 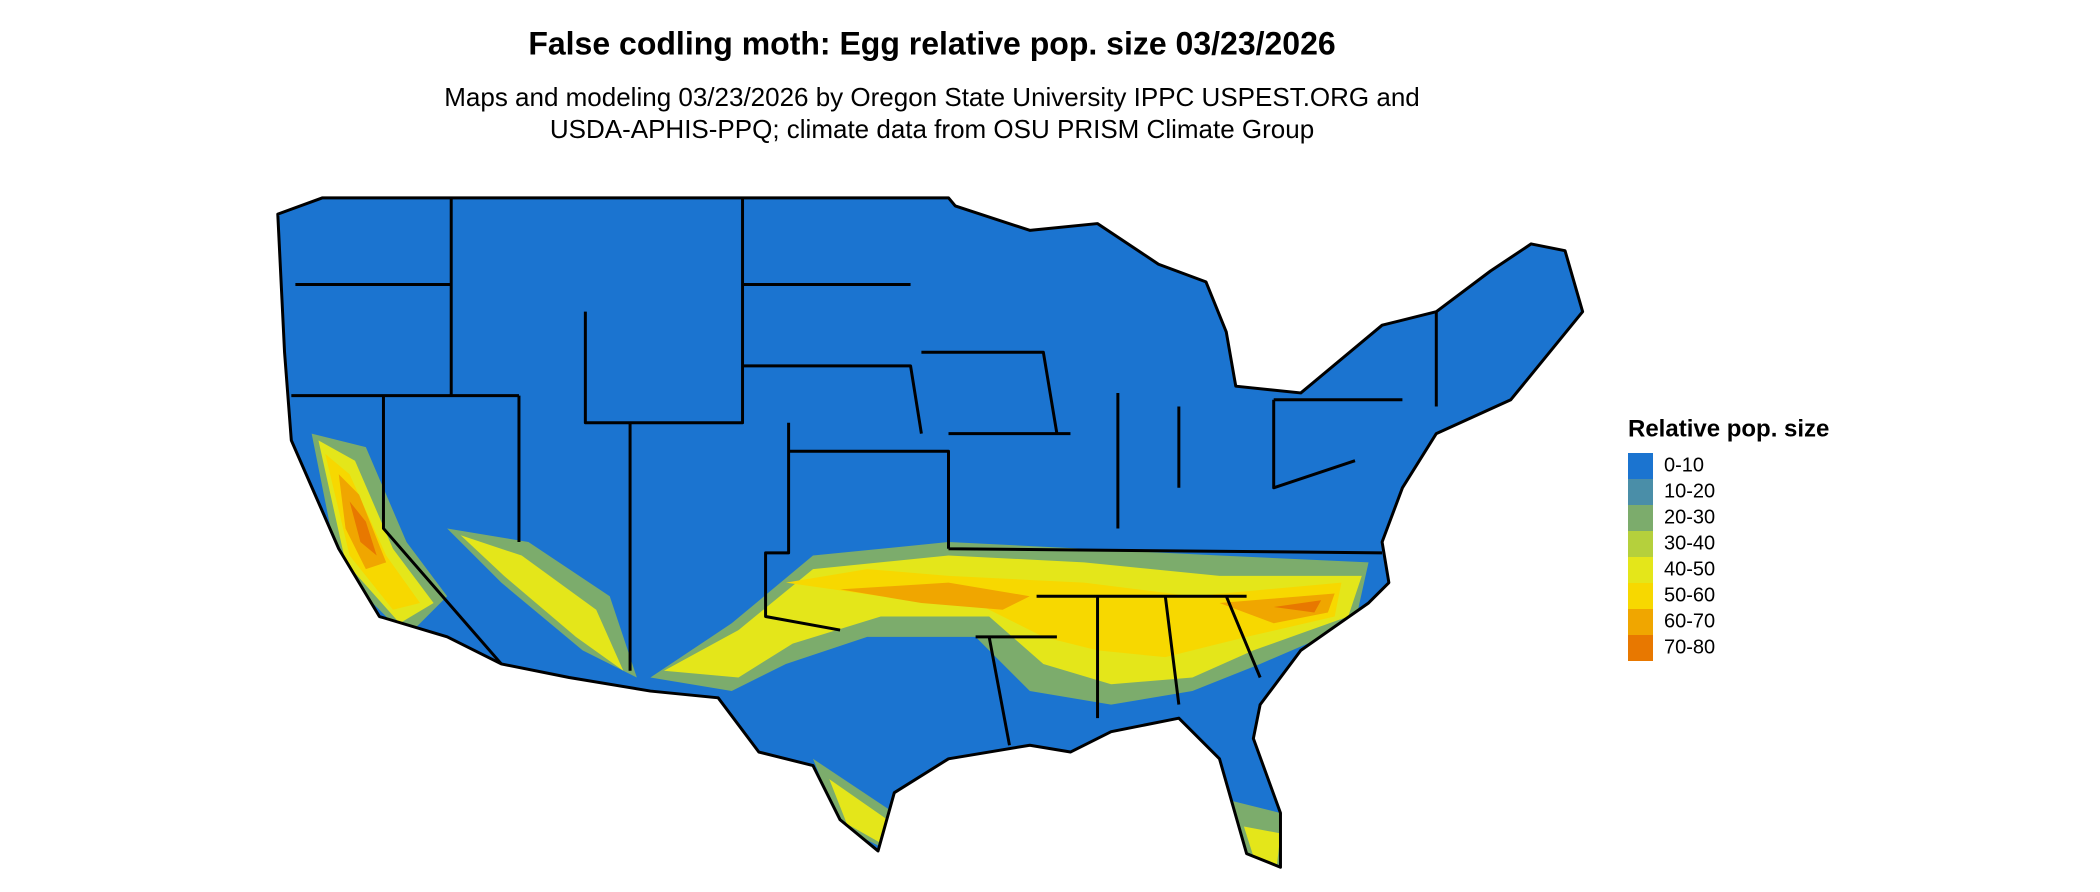 I want to click on legend-label: 50-60, so click(x=1689, y=595).